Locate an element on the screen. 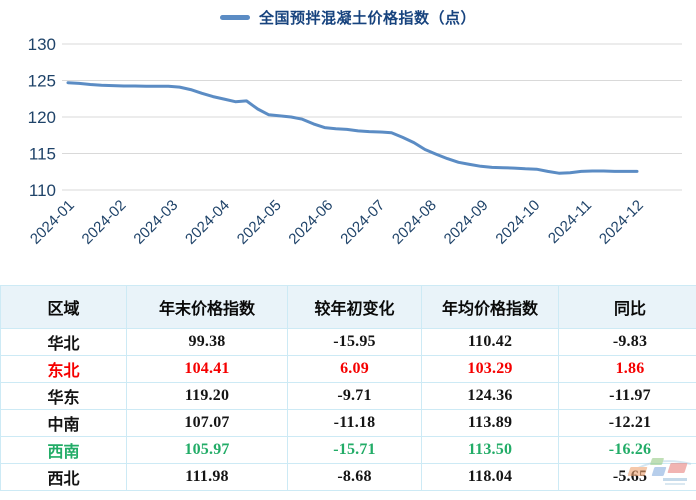 The width and height of the screenshot is (696, 500). value-cell: 1.86 is located at coordinates (627, 369).